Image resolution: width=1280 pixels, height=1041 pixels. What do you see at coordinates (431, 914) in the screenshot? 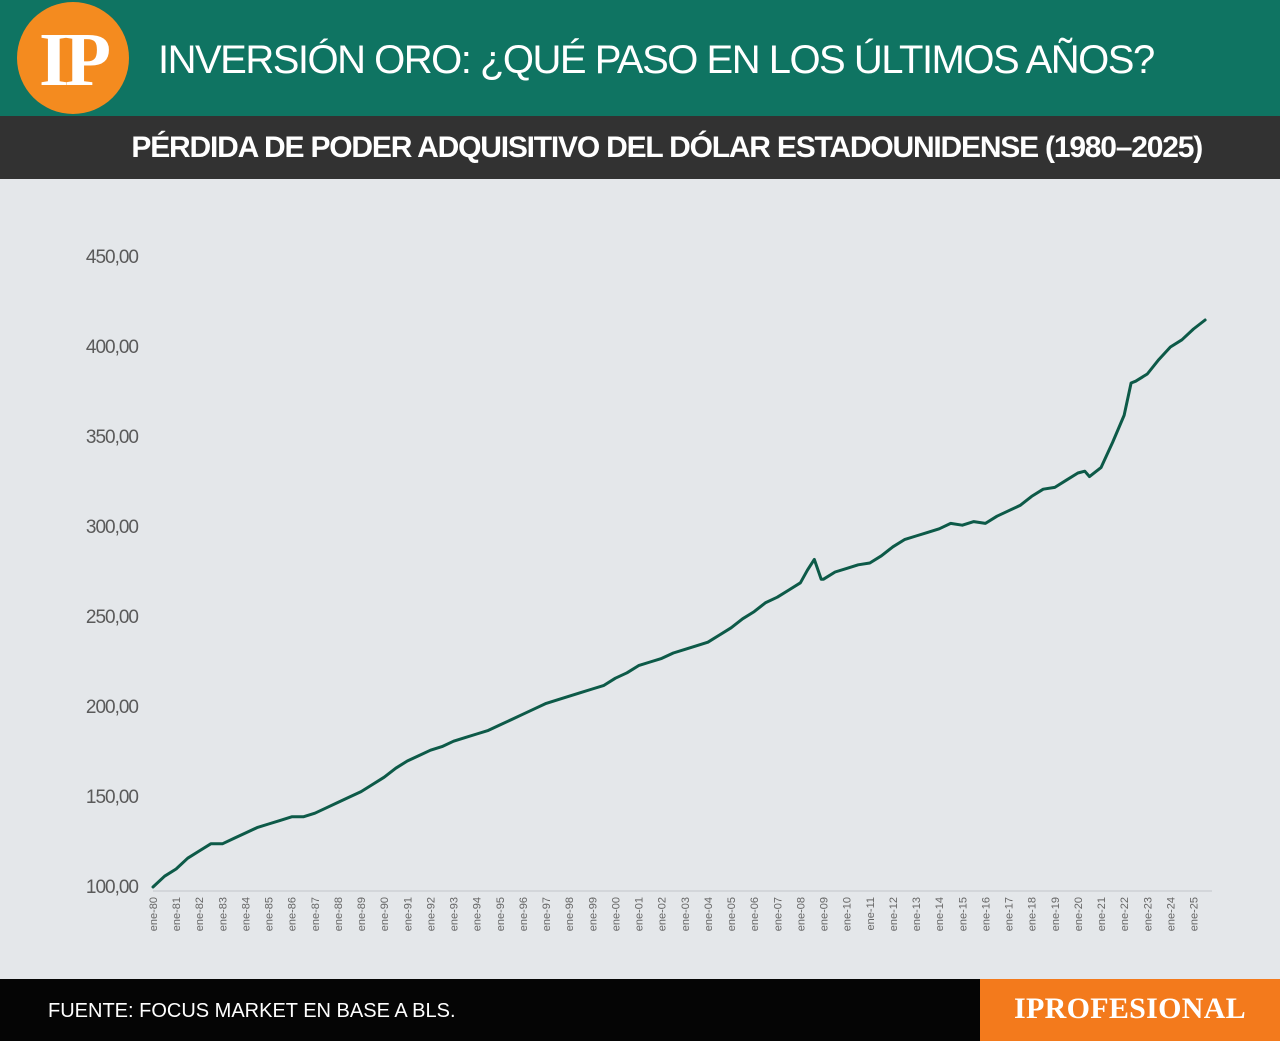
I see `x-tick-label: ene-92` at bounding box center [431, 914].